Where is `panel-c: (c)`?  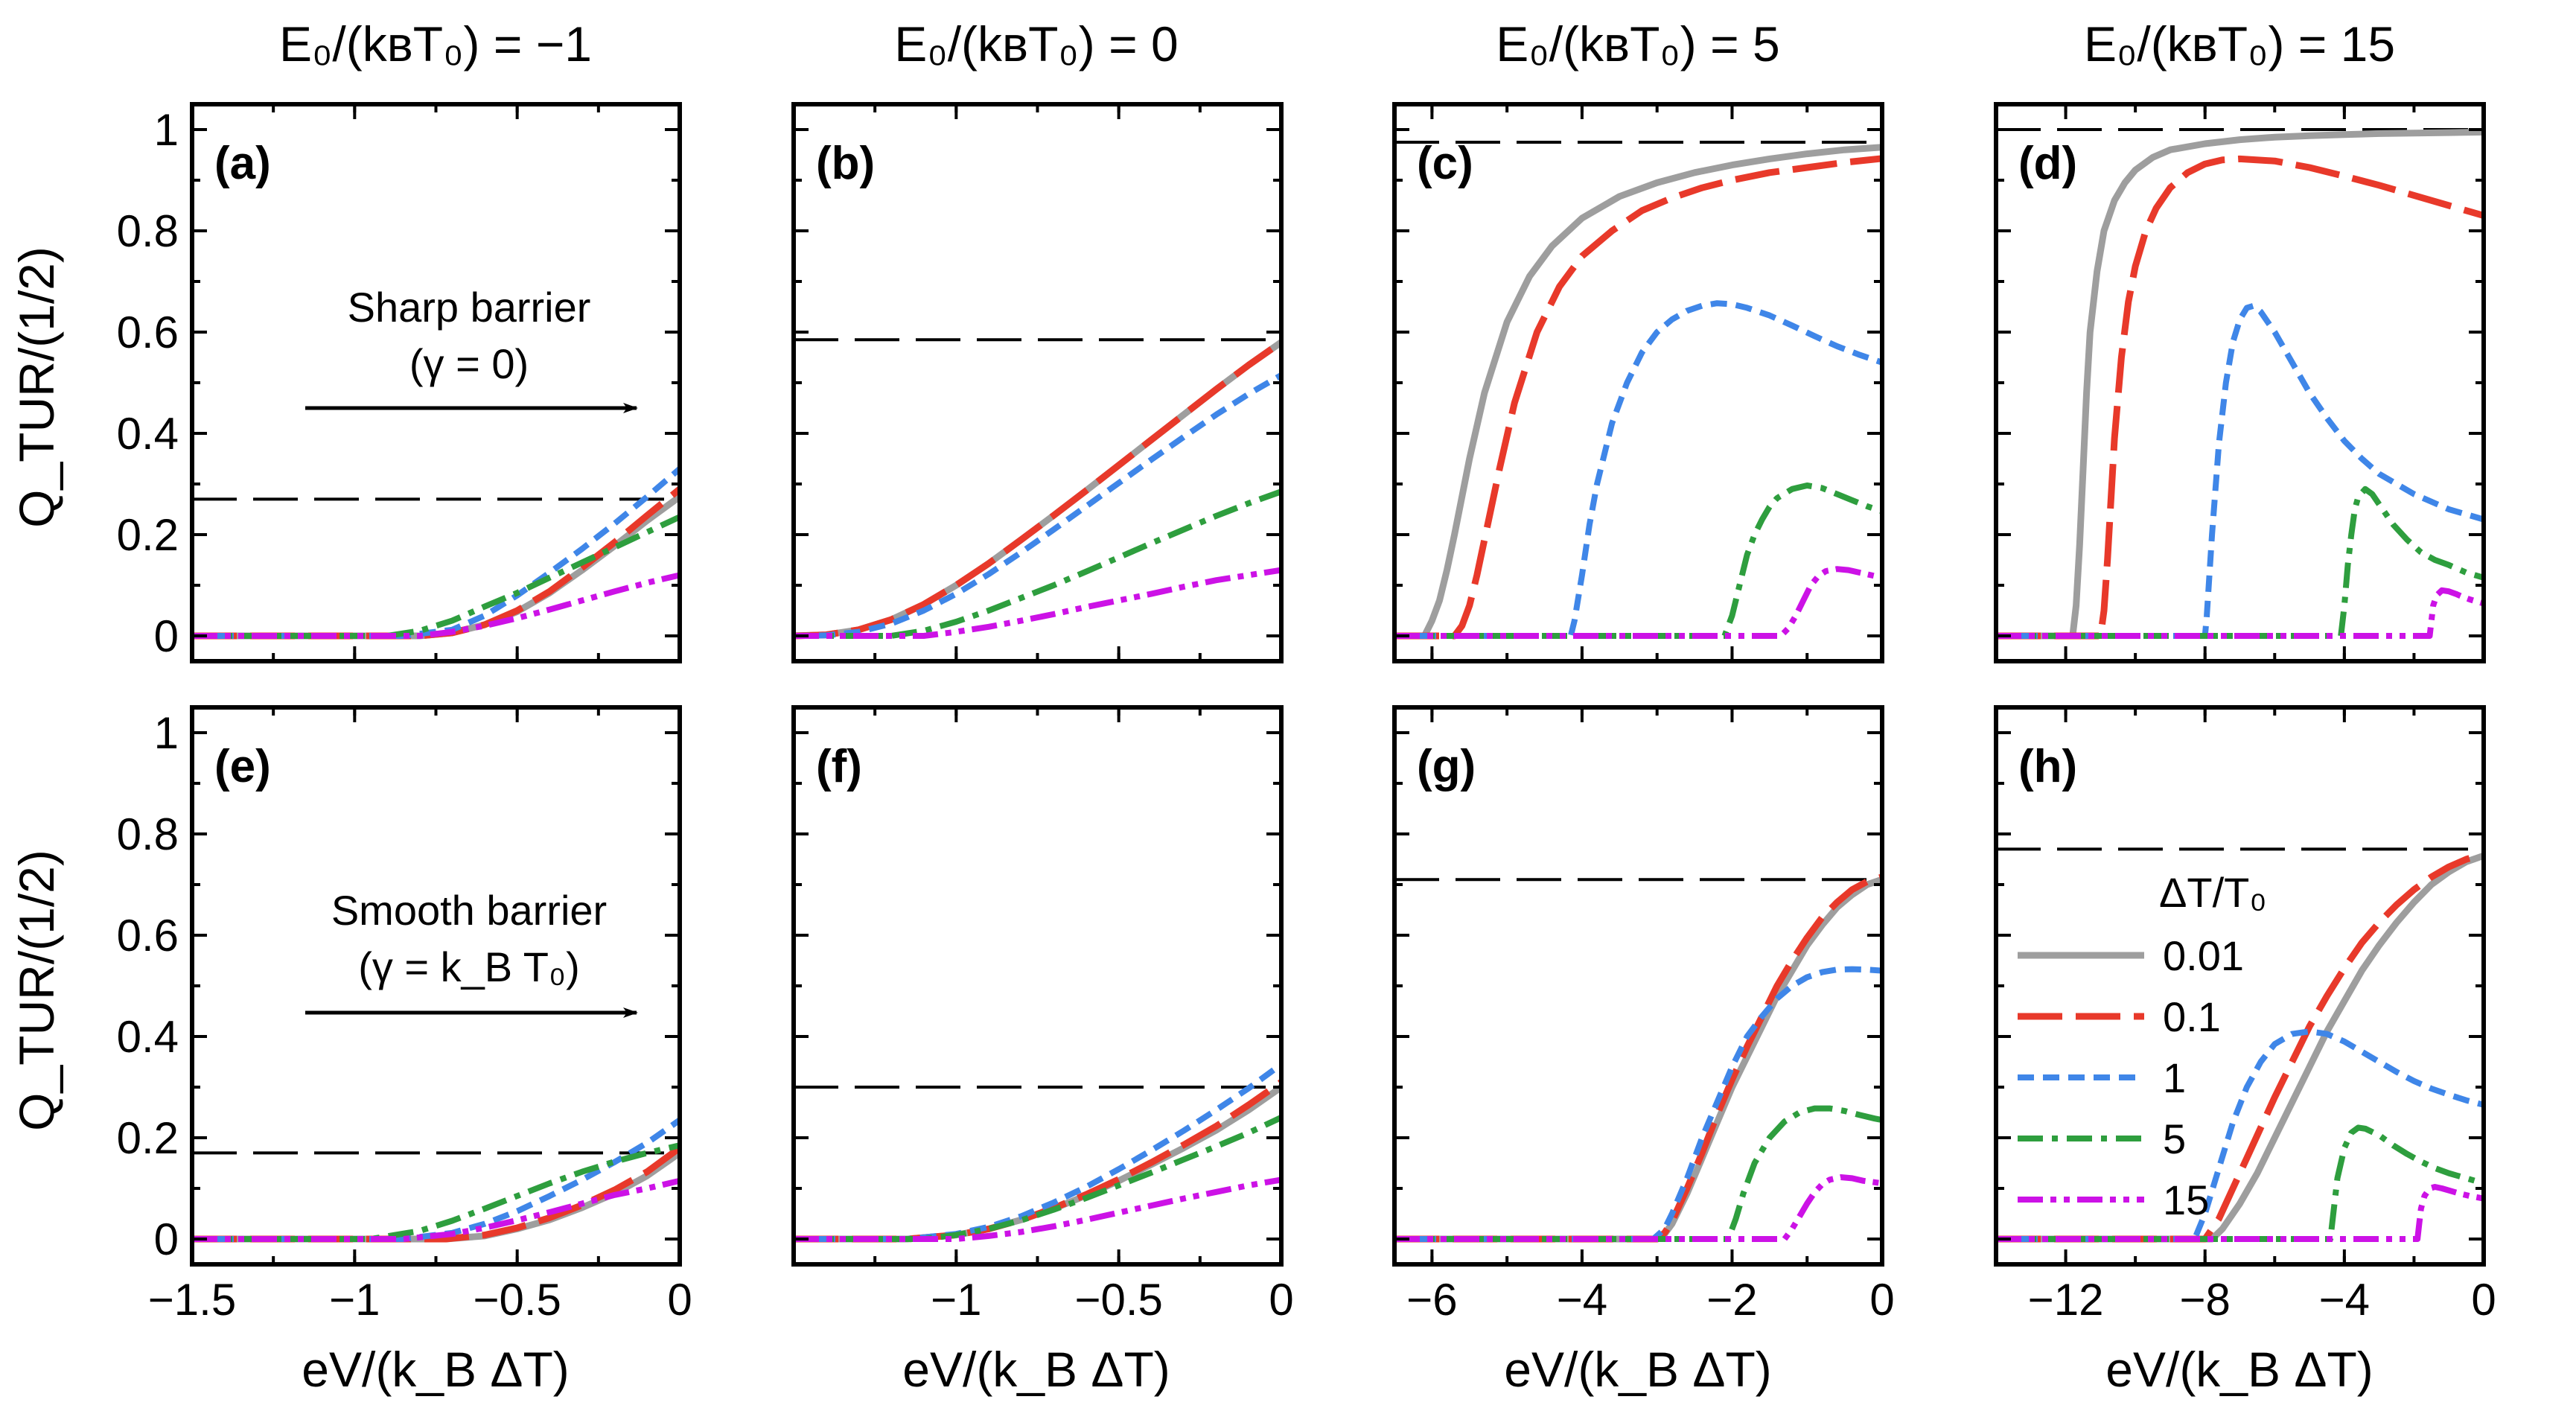
panel-c: (c) is located at coordinates (1638, 383).